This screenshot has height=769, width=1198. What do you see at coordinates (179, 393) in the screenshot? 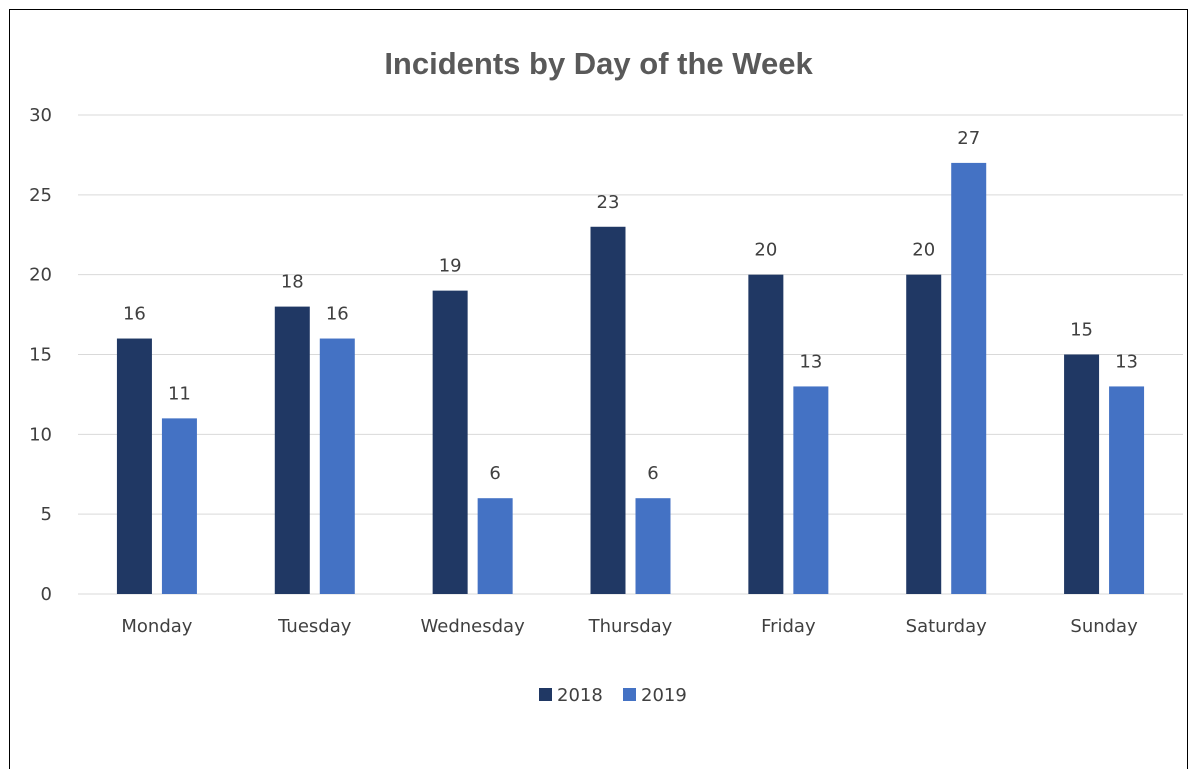
I see `data-label: 11` at bounding box center [179, 393].